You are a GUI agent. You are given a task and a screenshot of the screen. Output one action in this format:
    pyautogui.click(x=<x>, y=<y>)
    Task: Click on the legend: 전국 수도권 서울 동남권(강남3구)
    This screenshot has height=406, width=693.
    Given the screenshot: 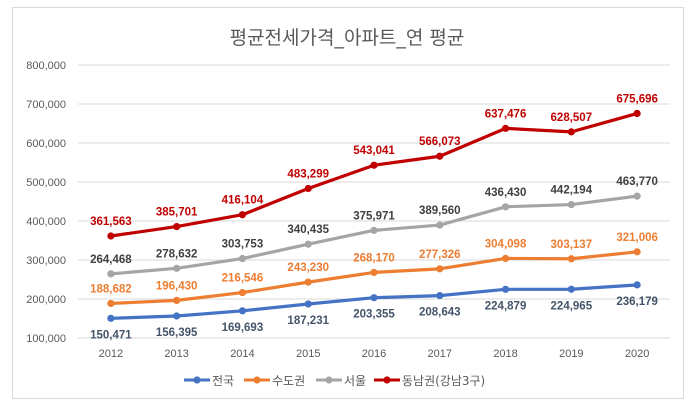 What is the action you would take?
    pyautogui.click(x=334, y=381)
    